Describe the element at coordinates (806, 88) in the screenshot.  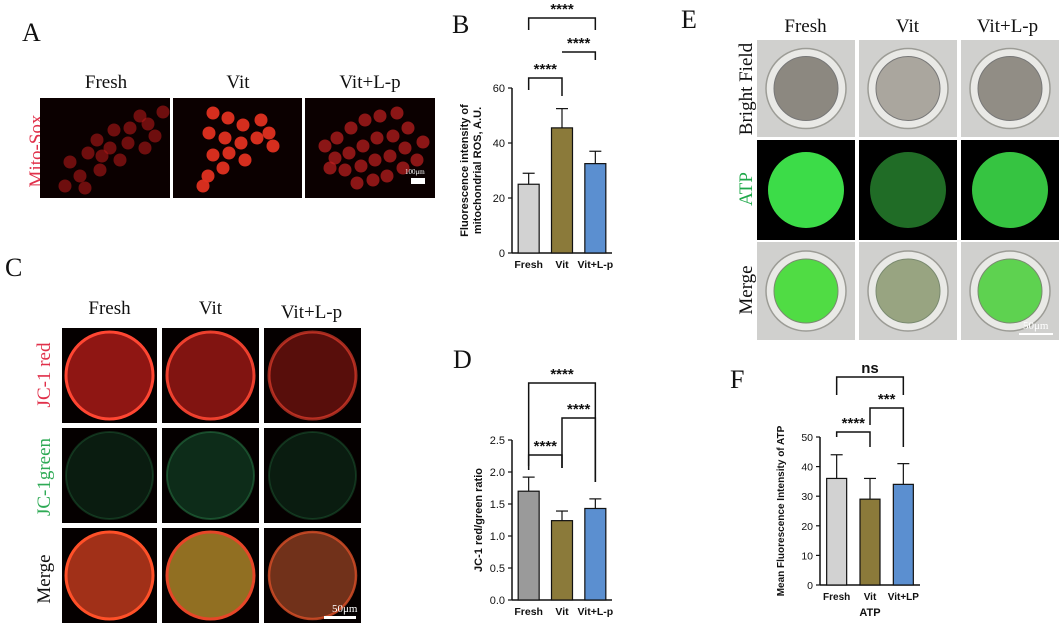
I see `bf-fresh` at that location.